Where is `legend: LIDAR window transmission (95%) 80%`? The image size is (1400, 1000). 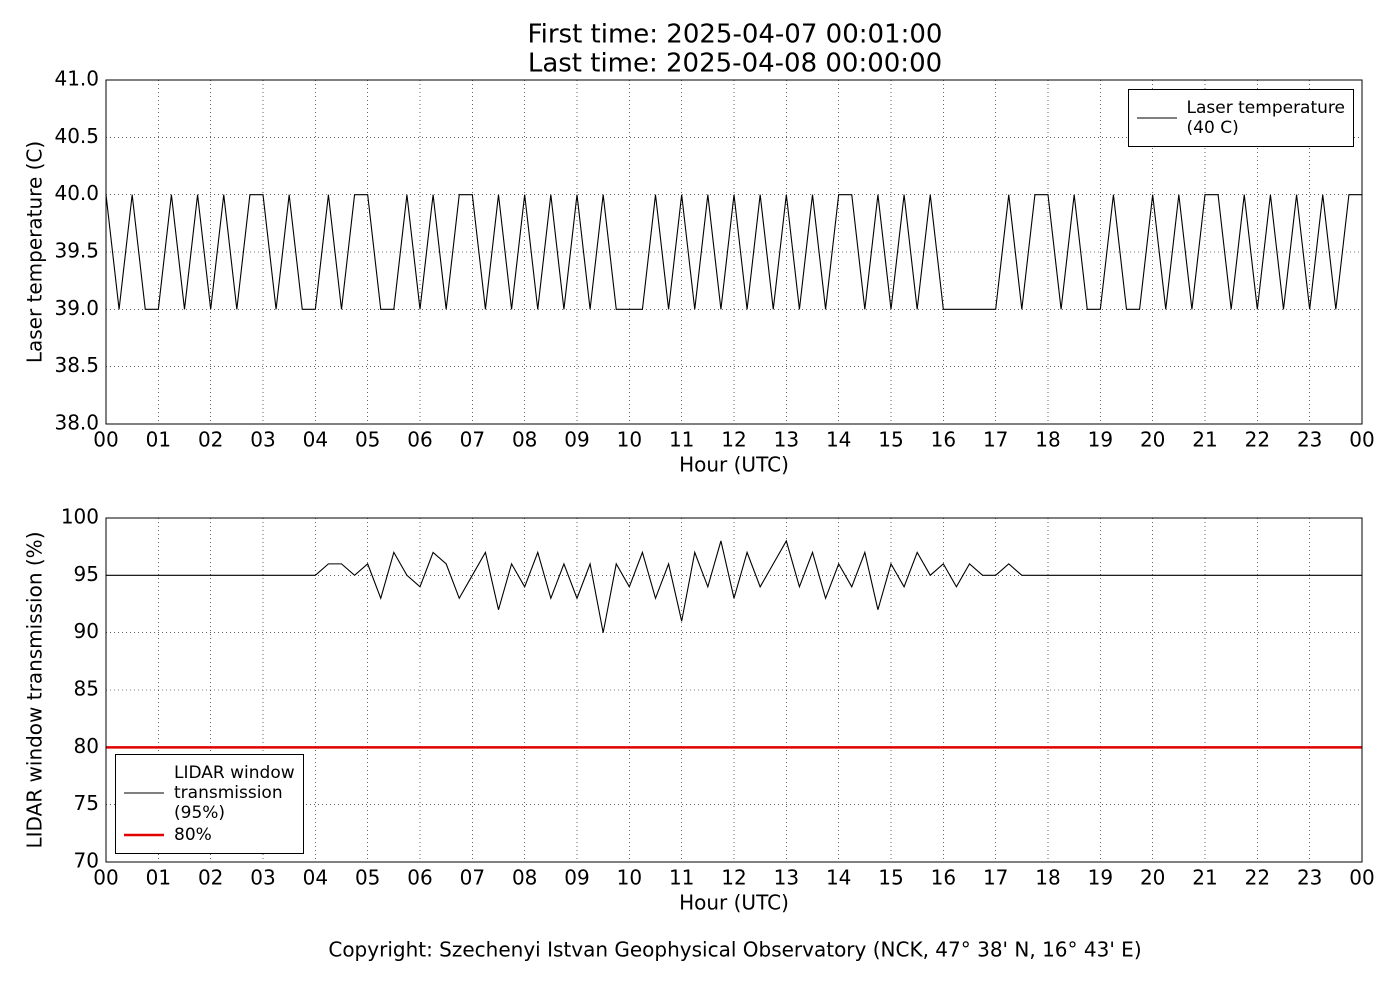
legend: LIDAR window transmission (95%) 80% is located at coordinates (209, 804).